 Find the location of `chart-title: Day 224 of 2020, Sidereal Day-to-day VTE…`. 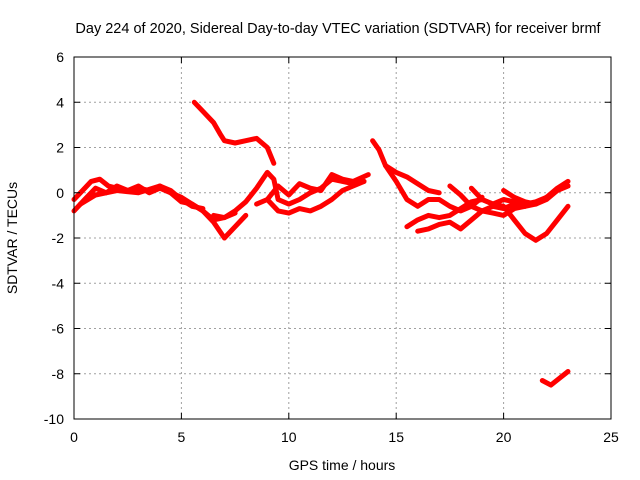

chart-title: Day 224 of 2020, Sidereal Day-to-day VTE… is located at coordinates (338, 29).